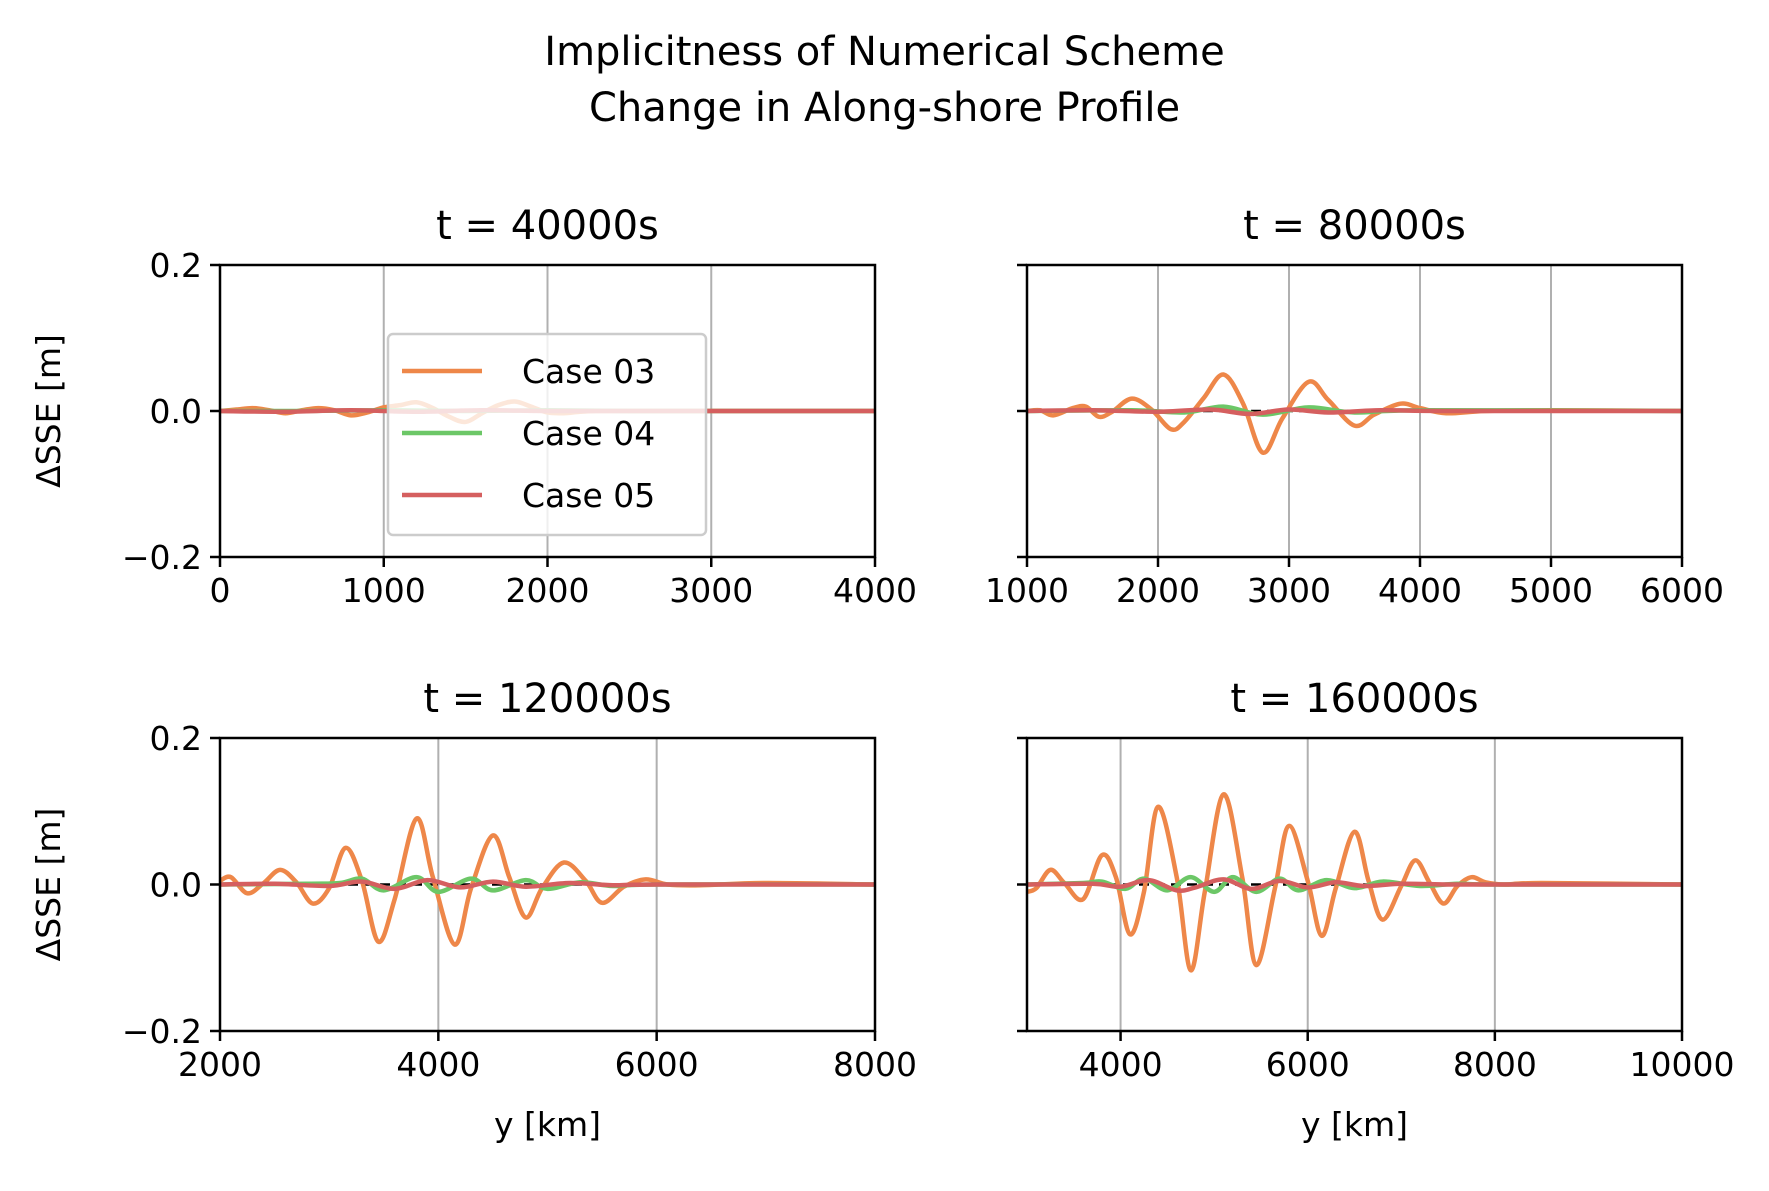 The height and width of the screenshot is (1191, 1769). What do you see at coordinates (547, 699) in the screenshot?
I see `panel-title: t = 120000s` at bounding box center [547, 699].